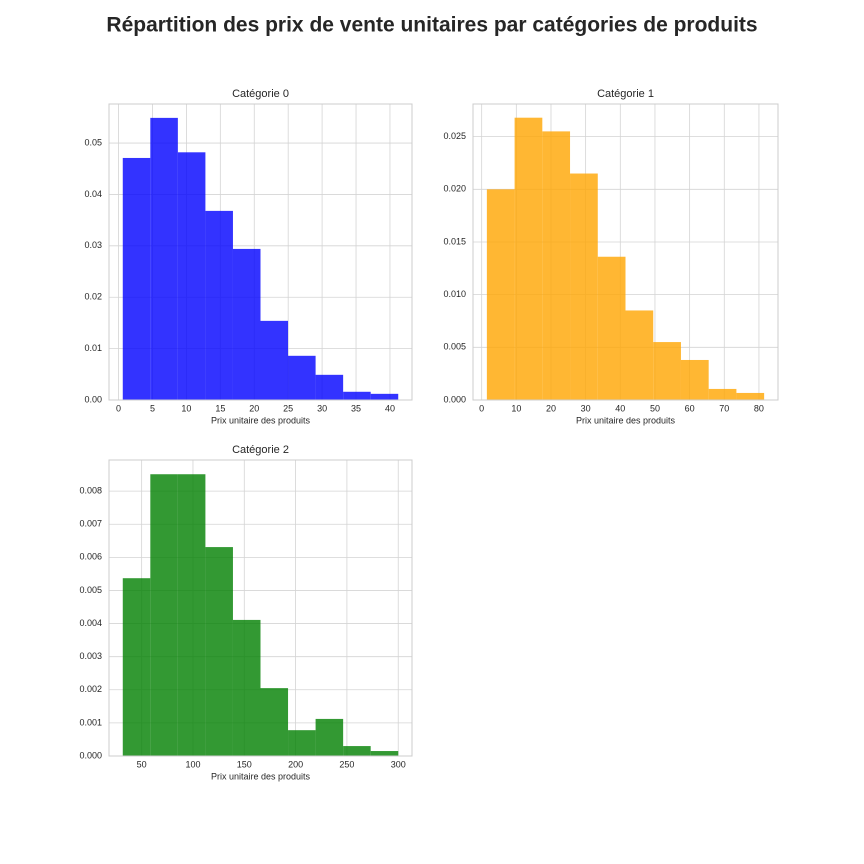 The image size is (864, 864). What do you see at coordinates (356, 408) in the screenshot?
I see `x-tick-label: 35` at bounding box center [356, 408].